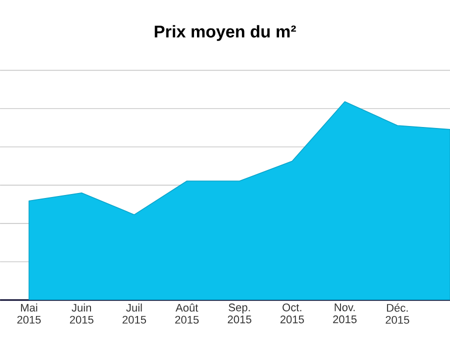  What do you see at coordinates (82, 314) in the screenshot?
I see `x-tick-label: Juin 2015` at bounding box center [82, 314].